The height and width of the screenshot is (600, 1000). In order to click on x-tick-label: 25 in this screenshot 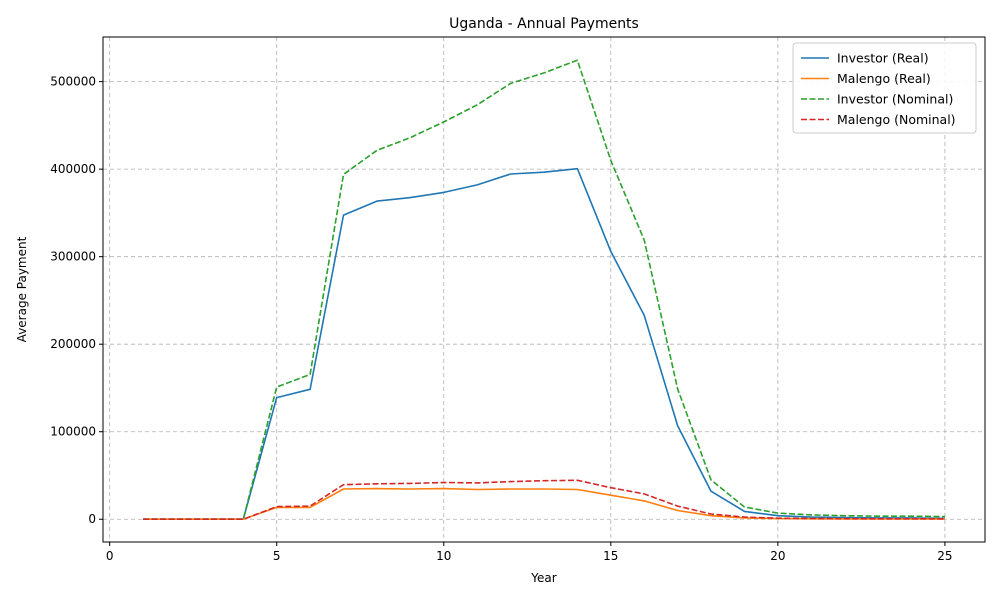, I will do `click(944, 556)`.